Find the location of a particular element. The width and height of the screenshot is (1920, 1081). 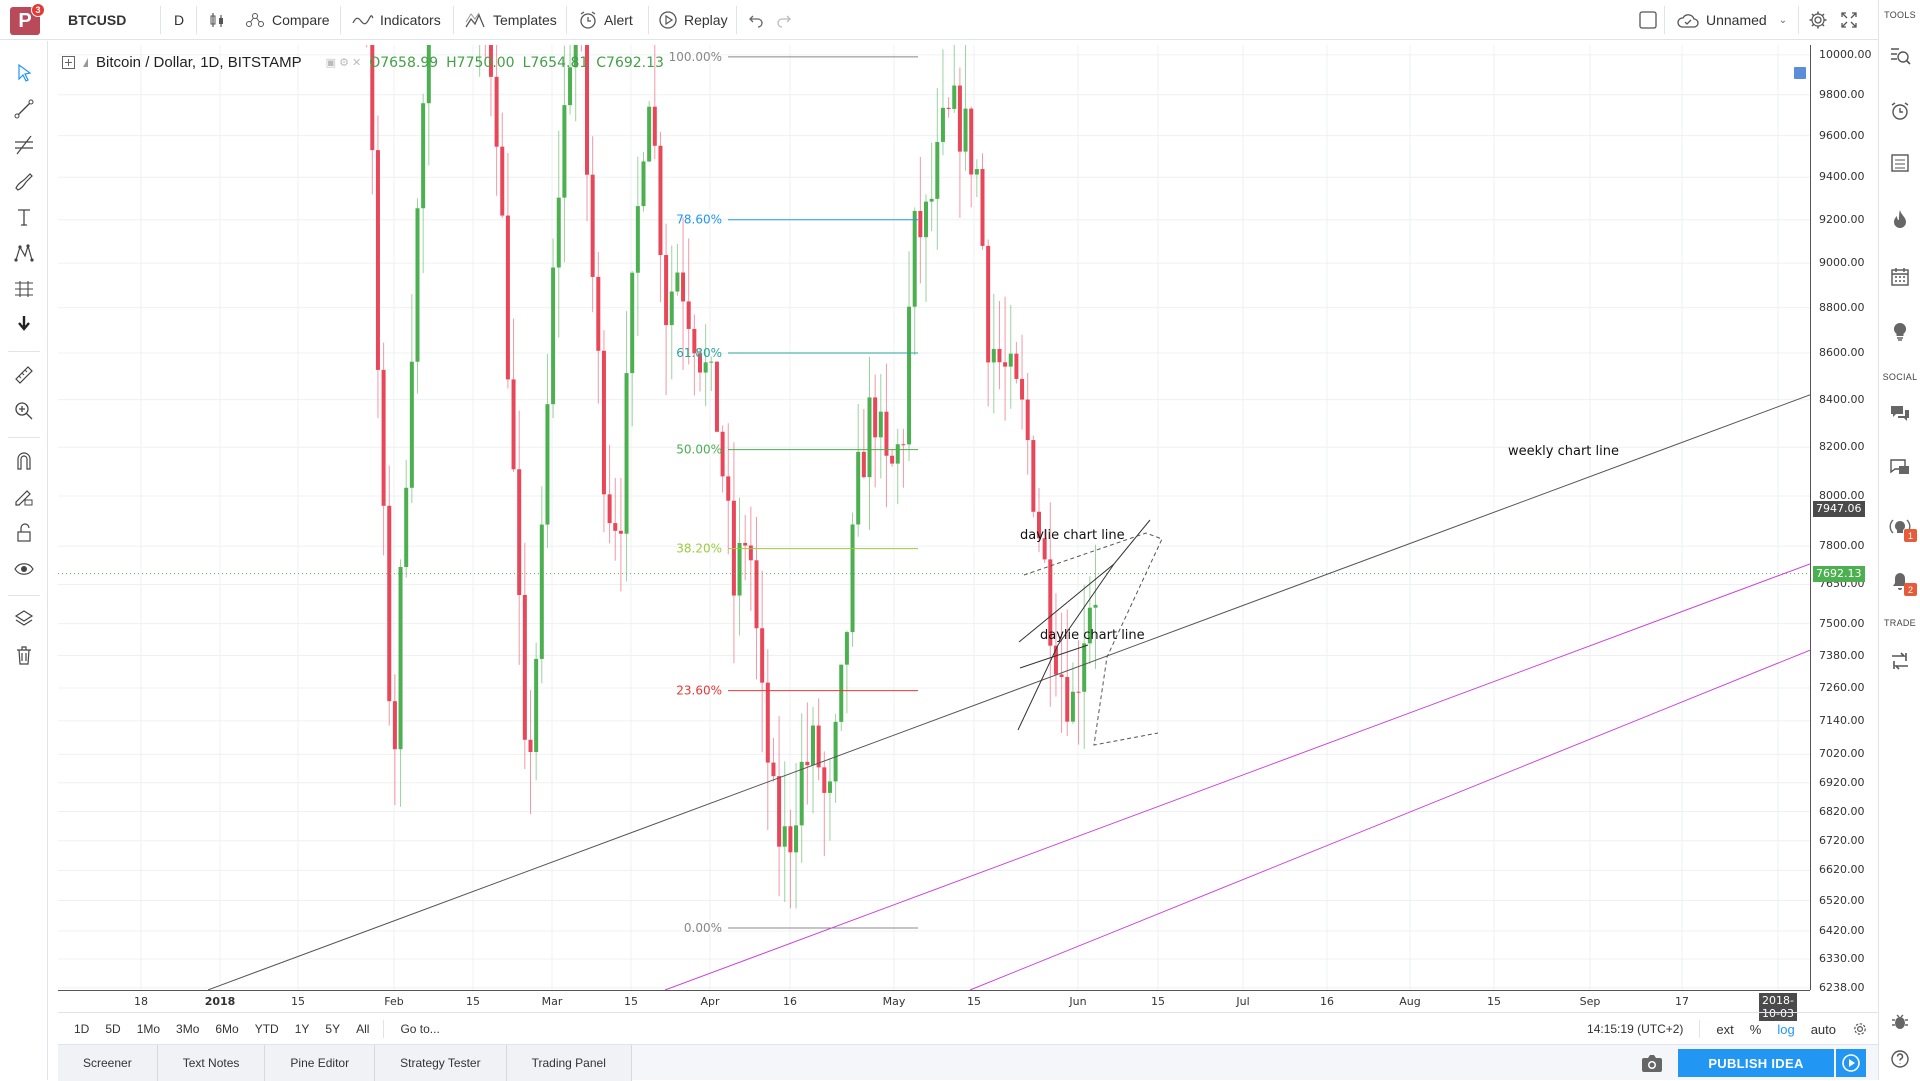

cursor-tool is located at coordinates (24, 73).